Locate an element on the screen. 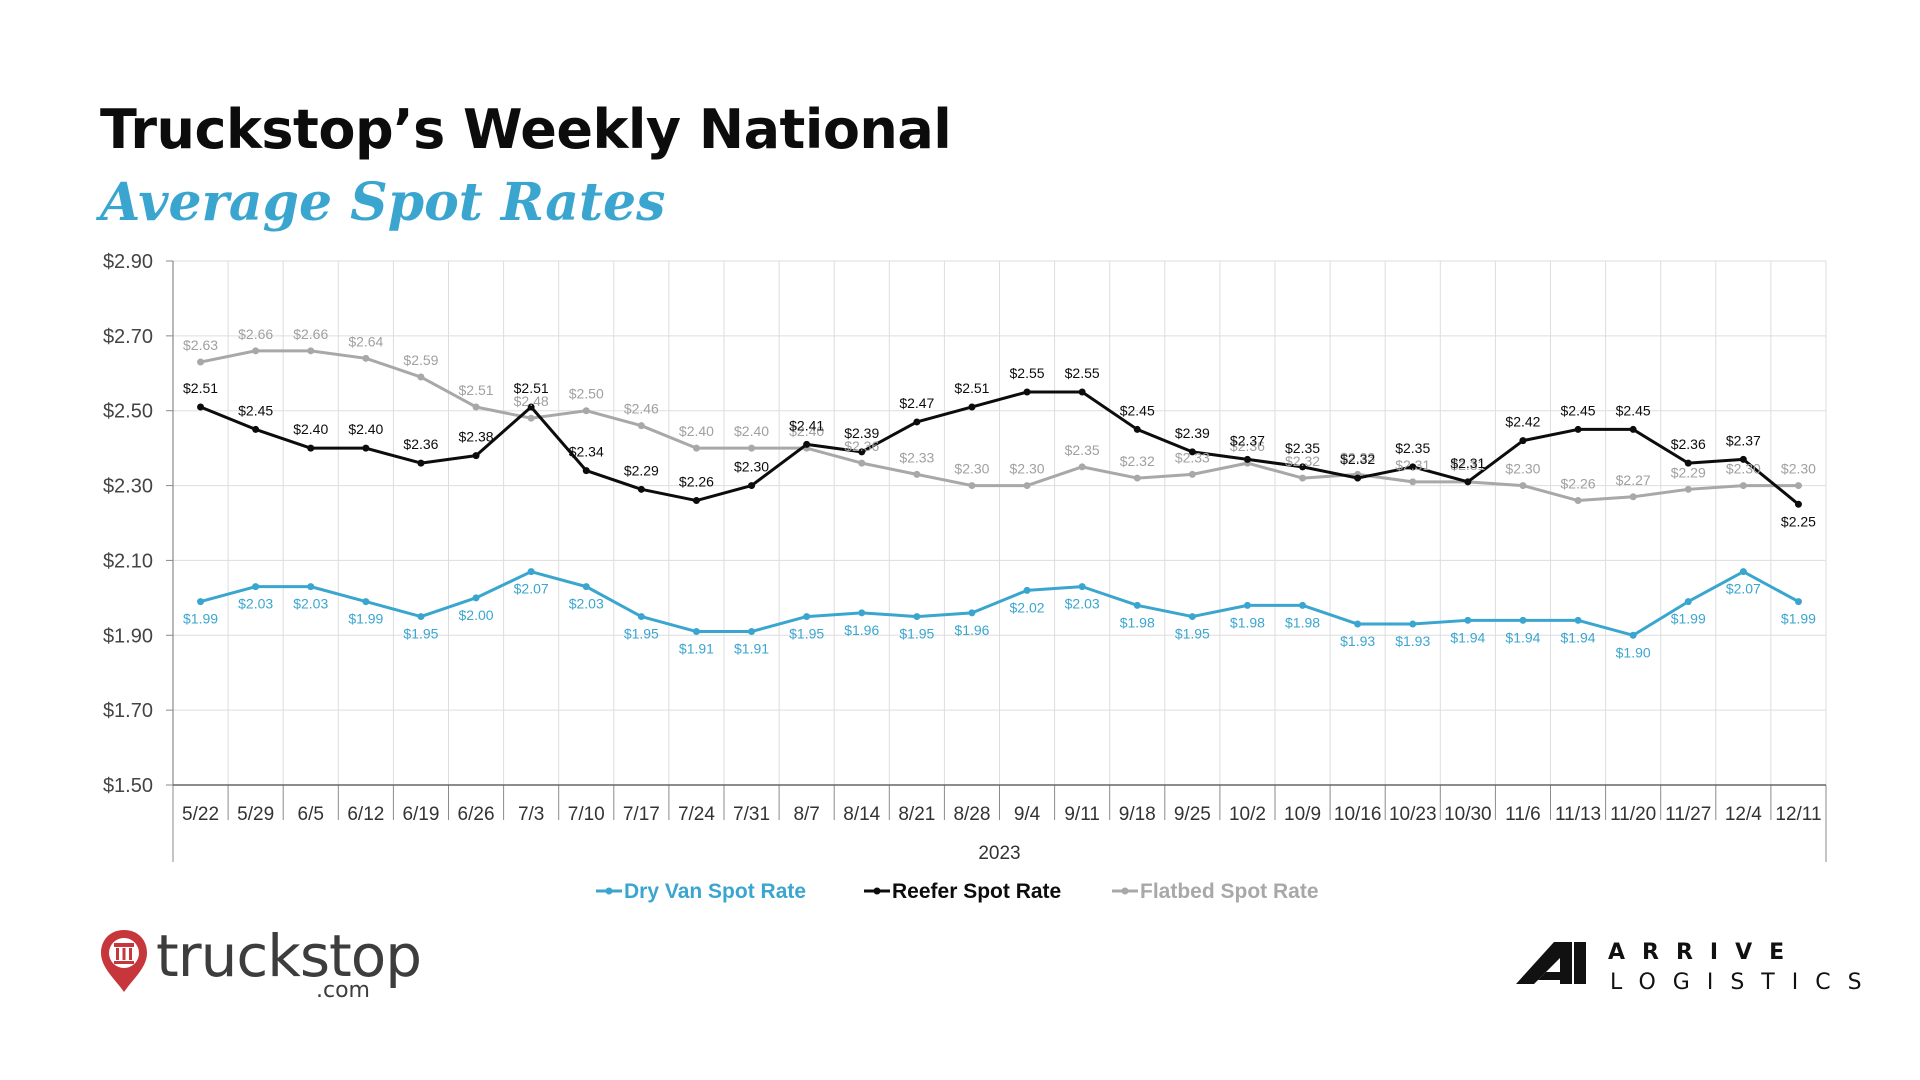 The width and height of the screenshot is (1920, 1080). flatbed-spot-rate-data-label: $2.51 is located at coordinates (476, 390).